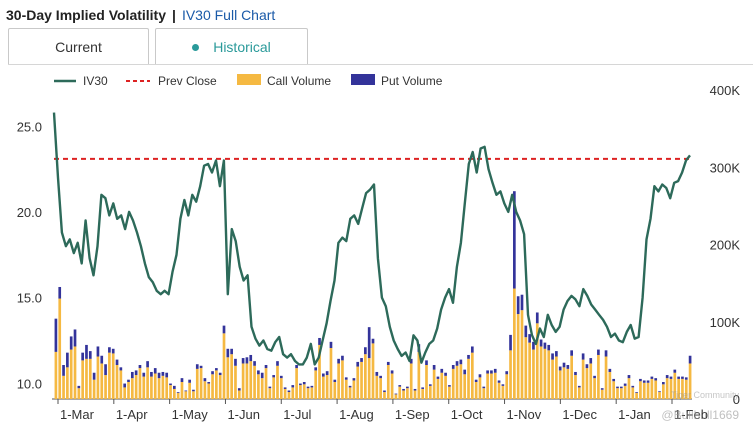  Describe the element at coordinates (196, 47) in the screenshot. I see `active-dot-icon` at that location.